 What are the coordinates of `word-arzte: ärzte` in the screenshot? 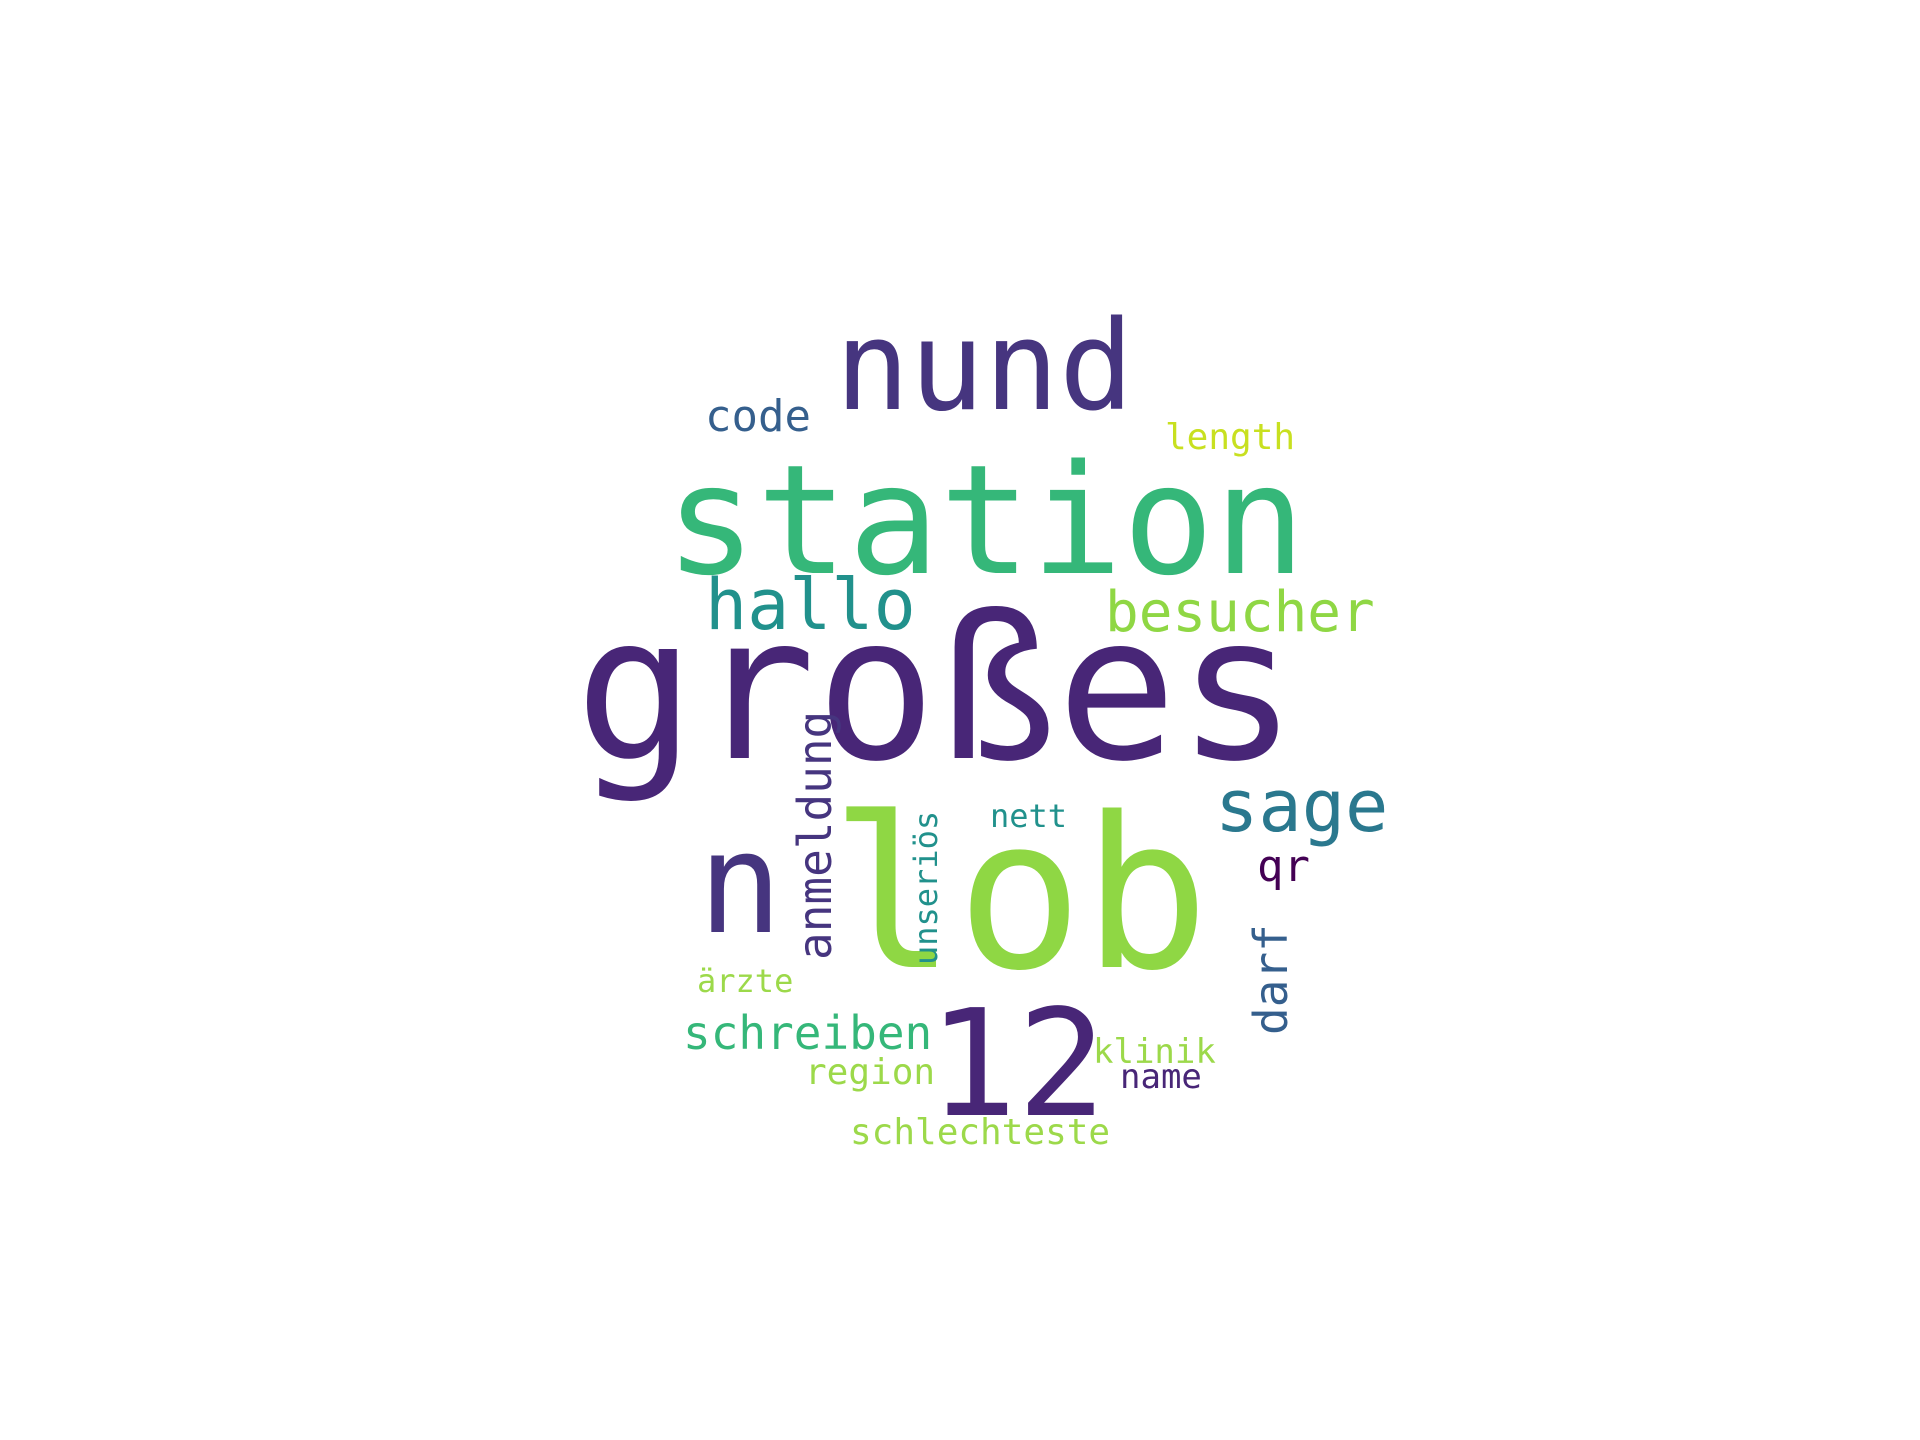 It's located at (745, 981).